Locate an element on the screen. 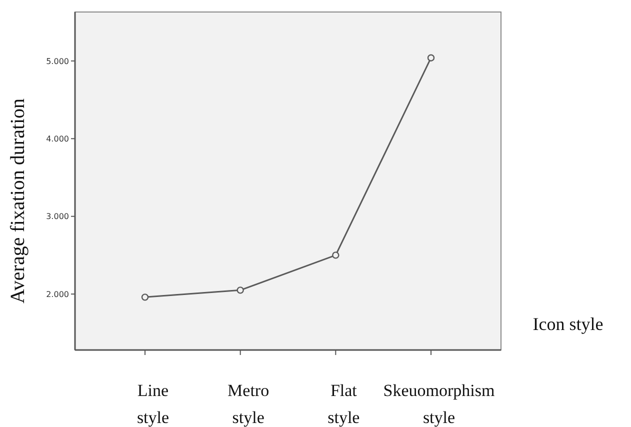  y-tick-label: 4.000 is located at coordinates (57, 139).